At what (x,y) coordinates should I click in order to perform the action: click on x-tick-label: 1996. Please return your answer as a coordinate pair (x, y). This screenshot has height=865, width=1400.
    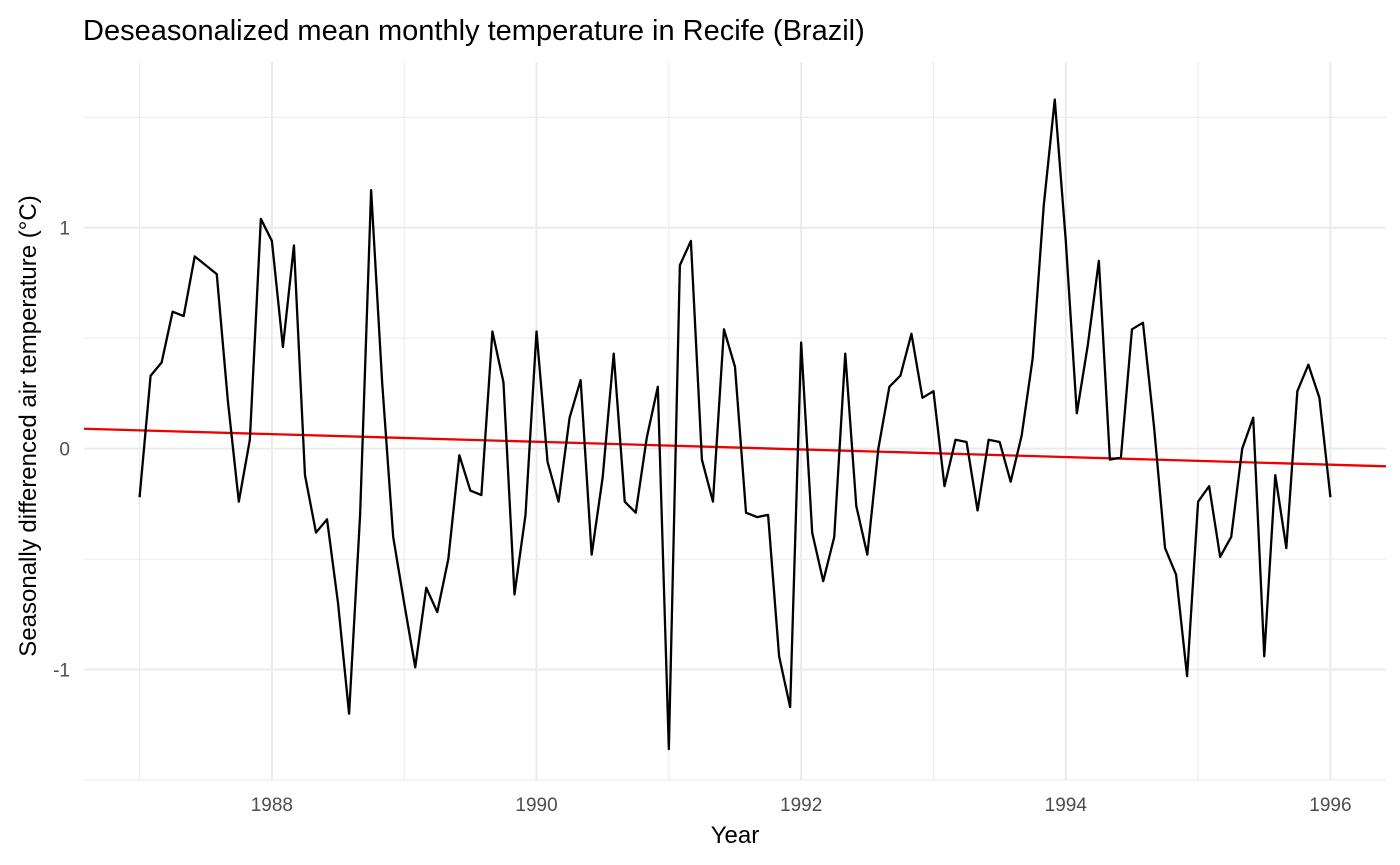
    Looking at the image, I should click on (1330, 805).